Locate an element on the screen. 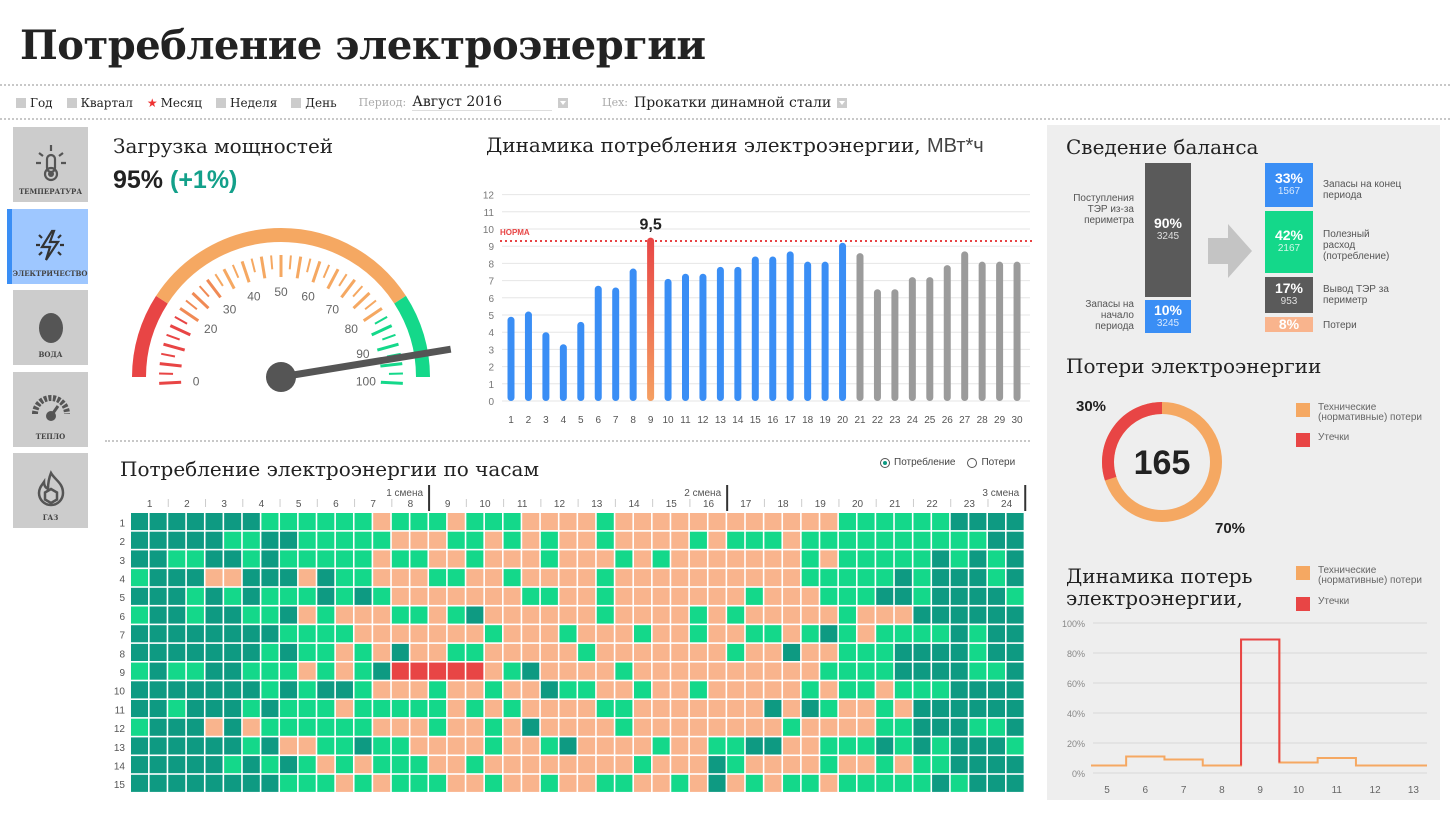 This screenshot has height=816, width=1450. shop-select: Прокатки динамной стали is located at coordinates (733, 102).